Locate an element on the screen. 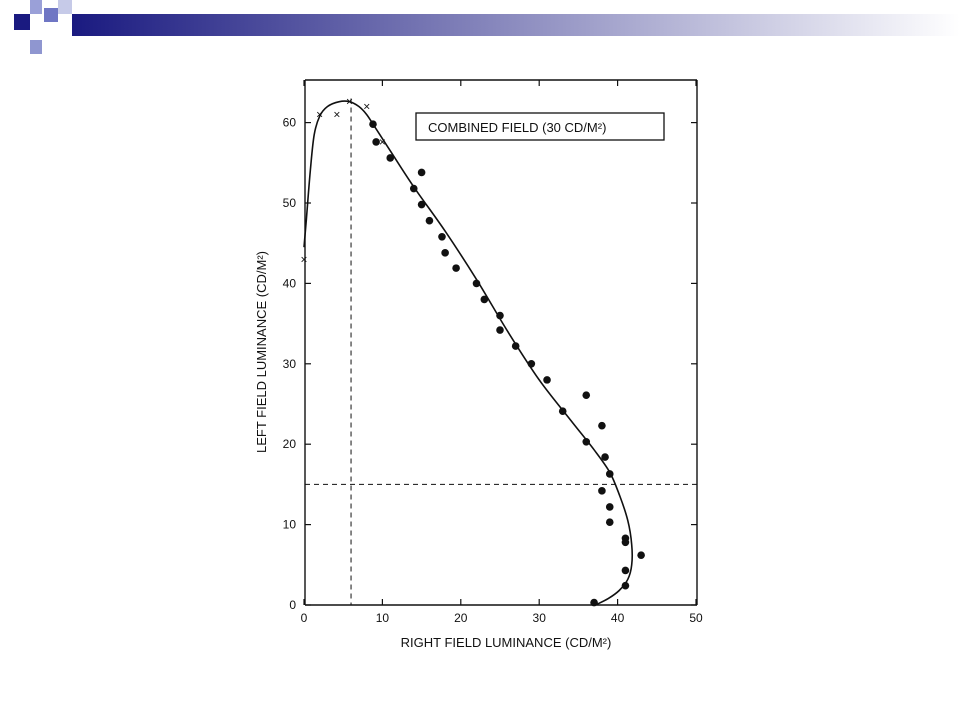 The height and width of the screenshot is (720, 960). y-tick-label: 60 is located at coordinates (290, 123).